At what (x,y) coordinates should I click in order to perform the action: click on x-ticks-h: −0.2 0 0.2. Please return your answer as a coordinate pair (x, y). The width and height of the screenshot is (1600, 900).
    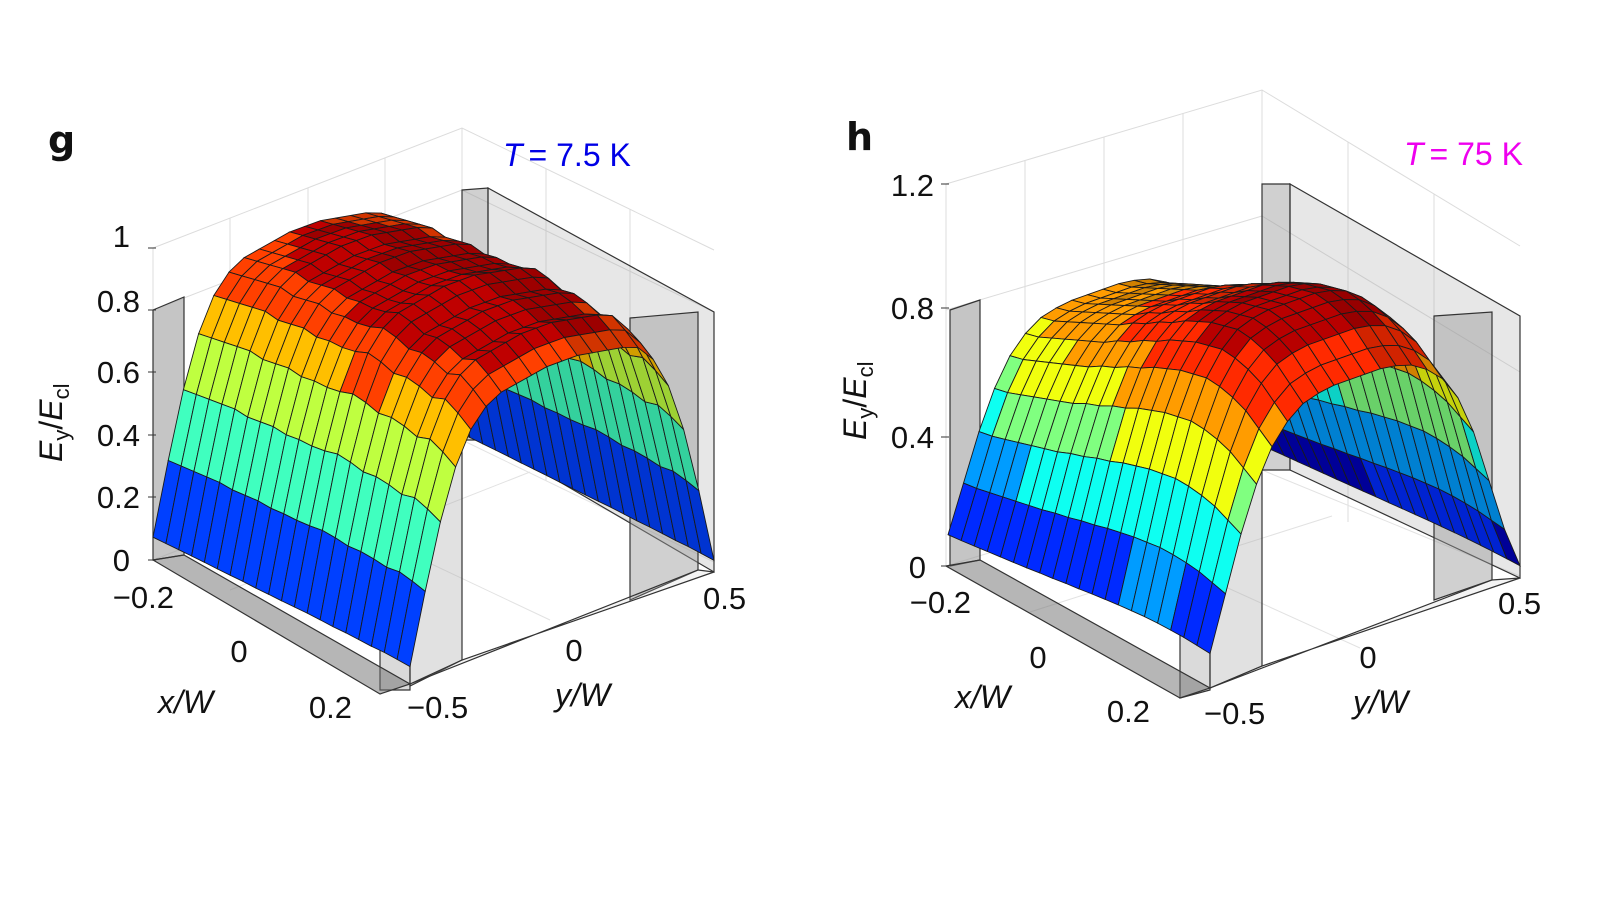
    Looking at the image, I should click on (1030, 657).